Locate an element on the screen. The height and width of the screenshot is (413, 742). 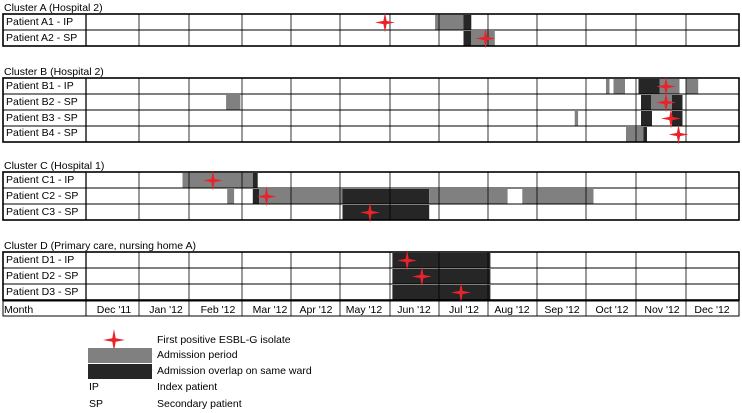
patient-label-c1: Patient C1 - IP is located at coordinates (40, 180).